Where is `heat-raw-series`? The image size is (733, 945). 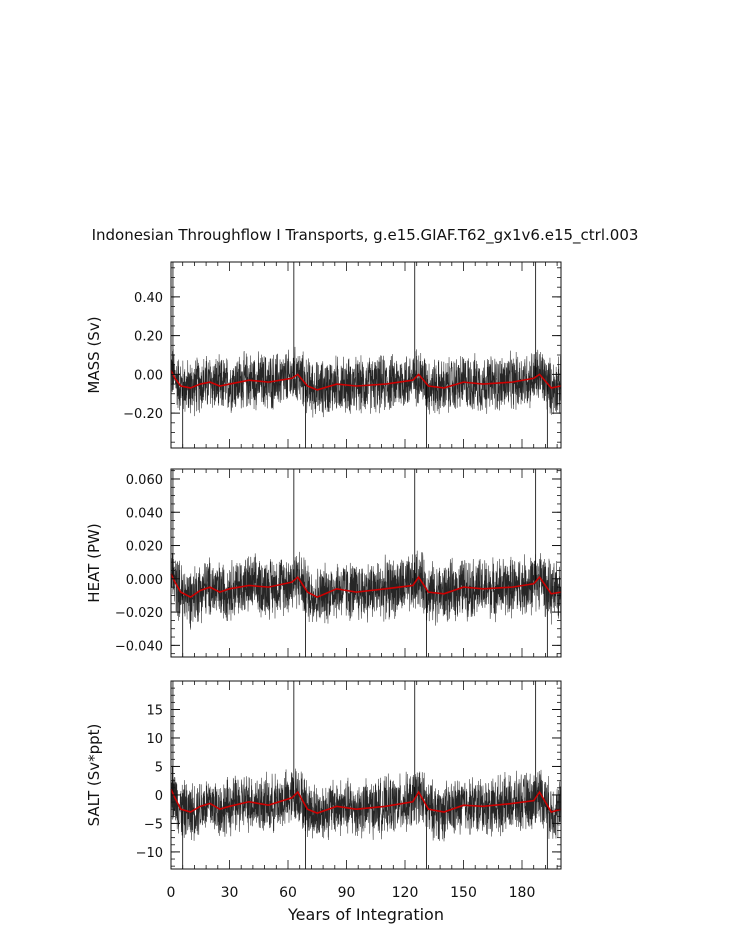 heat-raw-series is located at coordinates (366, 590).